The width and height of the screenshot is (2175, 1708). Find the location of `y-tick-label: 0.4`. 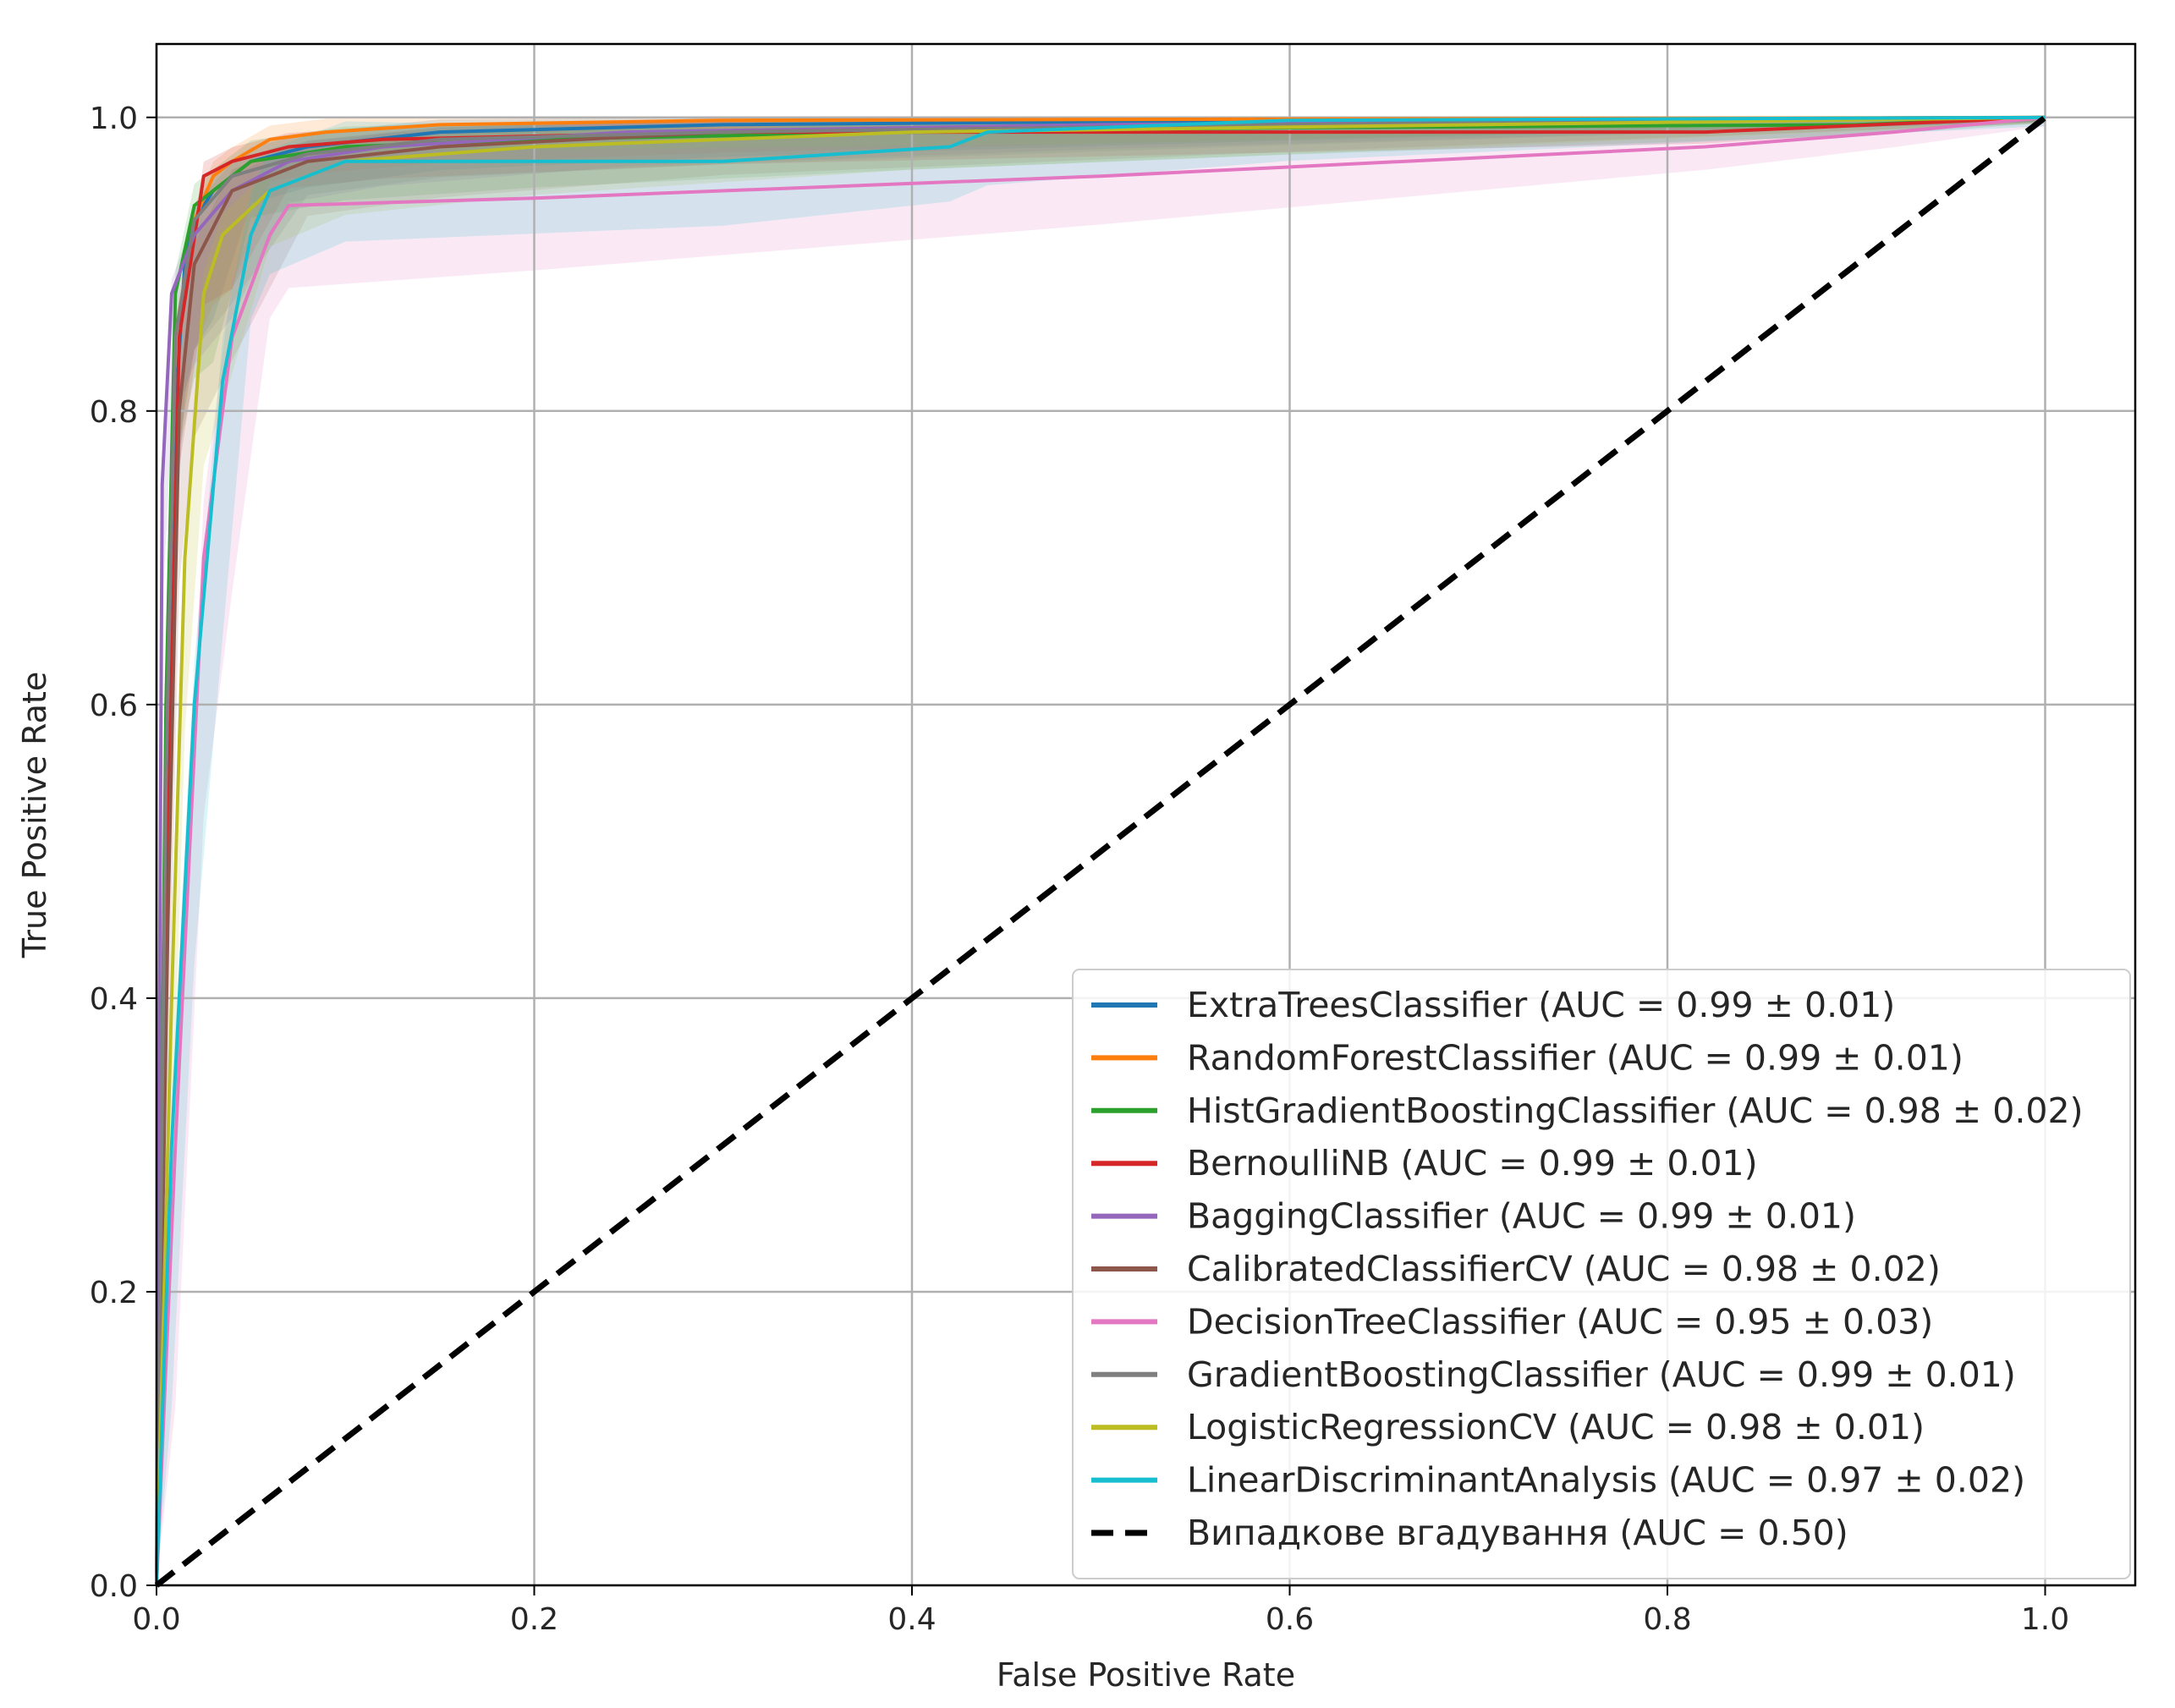

y-tick-label: 0.4 is located at coordinates (114, 999).